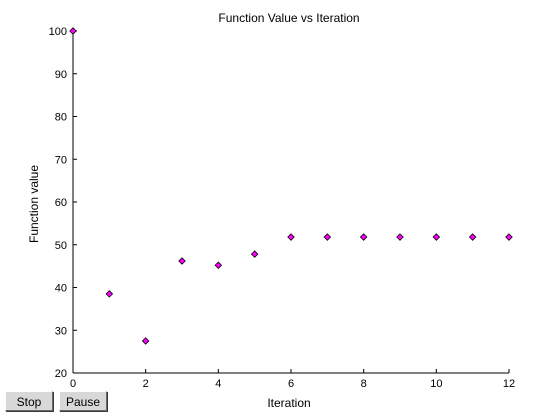  I want to click on y-tick-label: 50, so click(61, 246).